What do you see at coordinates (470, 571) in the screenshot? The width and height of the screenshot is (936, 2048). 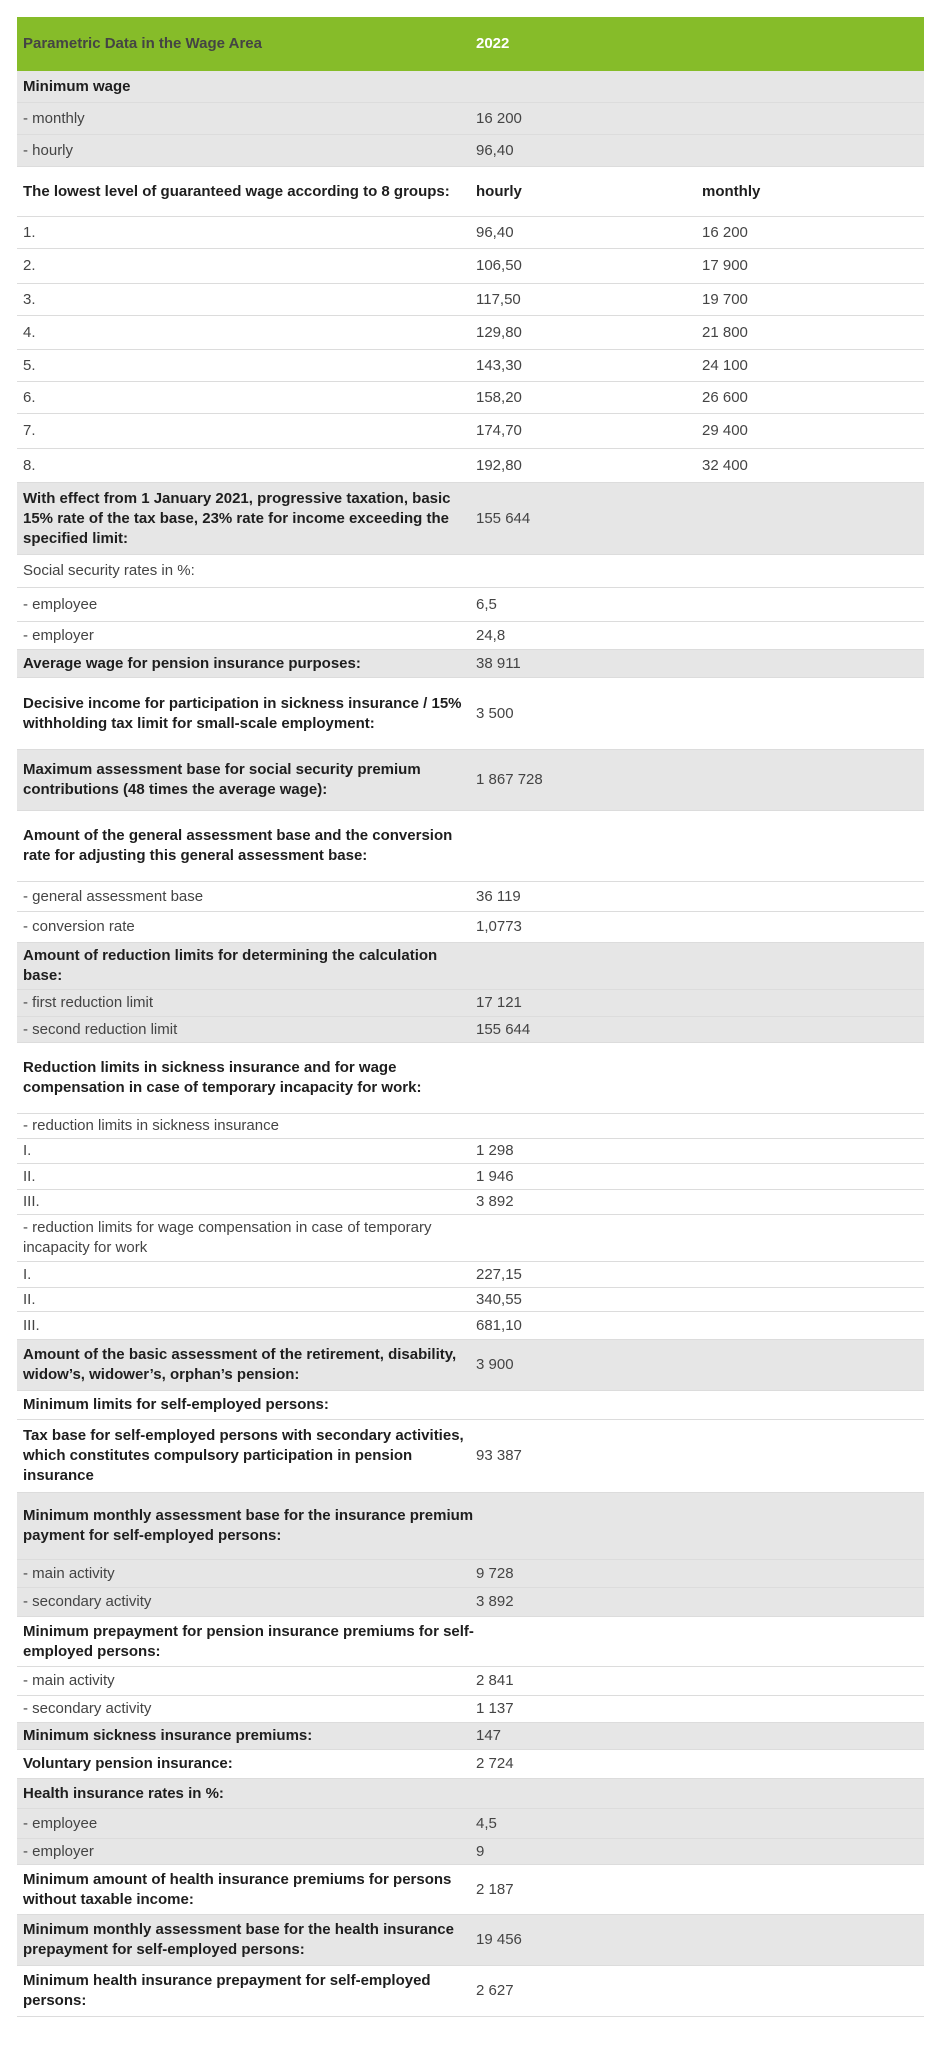 I see `table-row: Social security rates in %:` at bounding box center [470, 571].